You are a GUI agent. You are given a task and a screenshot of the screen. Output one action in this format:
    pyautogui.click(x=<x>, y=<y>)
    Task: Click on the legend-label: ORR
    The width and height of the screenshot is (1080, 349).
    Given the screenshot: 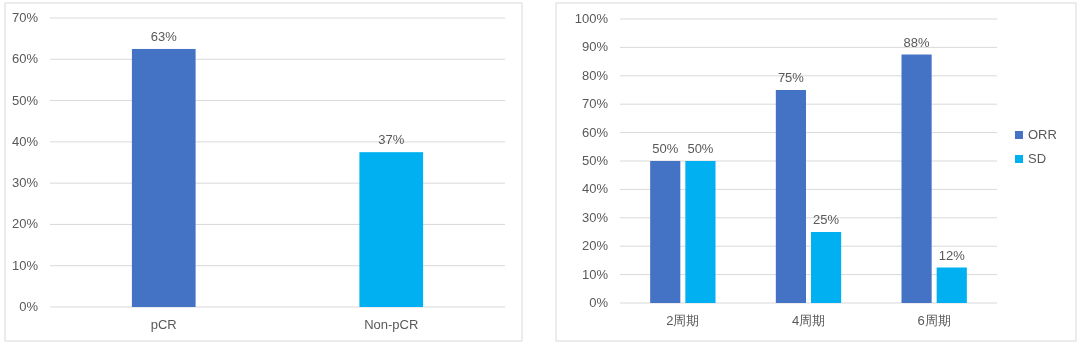 What is the action you would take?
    pyautogui.click(x=1042, y=134)
    